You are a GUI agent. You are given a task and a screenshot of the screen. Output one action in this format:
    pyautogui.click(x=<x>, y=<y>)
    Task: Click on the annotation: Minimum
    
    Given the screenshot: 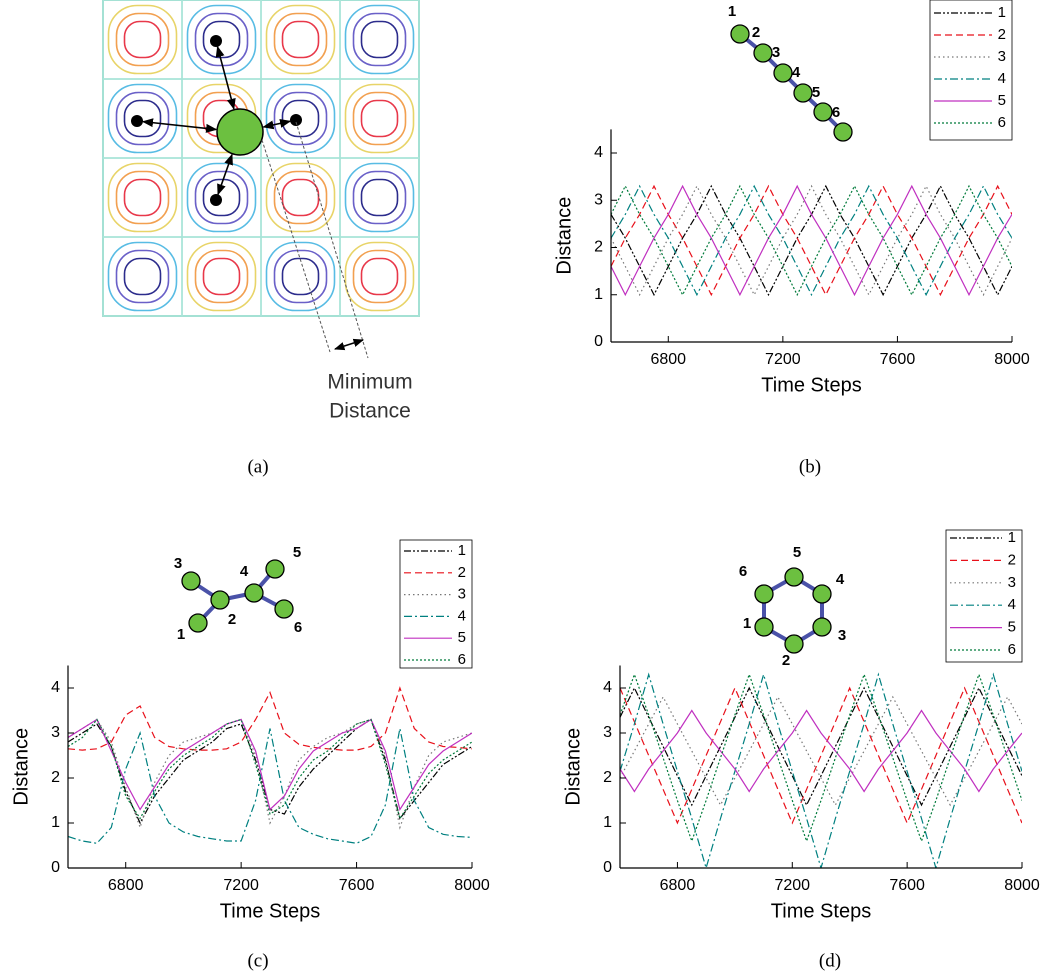 What is the action you would take?
    pyautogui.click(x=369, y=382)
    